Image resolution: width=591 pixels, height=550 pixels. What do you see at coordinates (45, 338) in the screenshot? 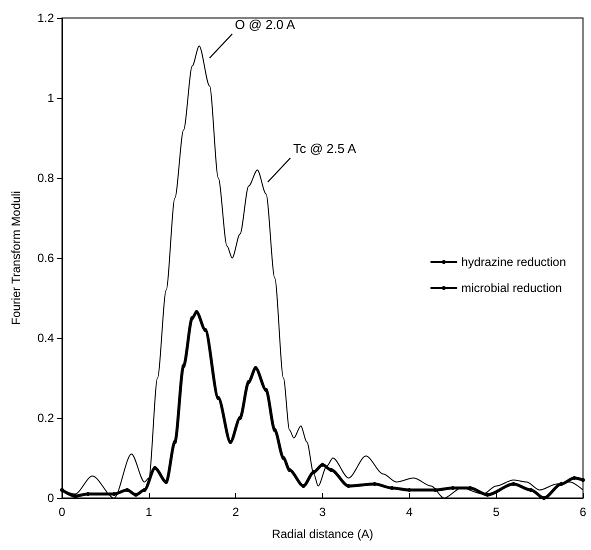
I see `y-tick-label: 0.4` at bounding box center [45, 338].